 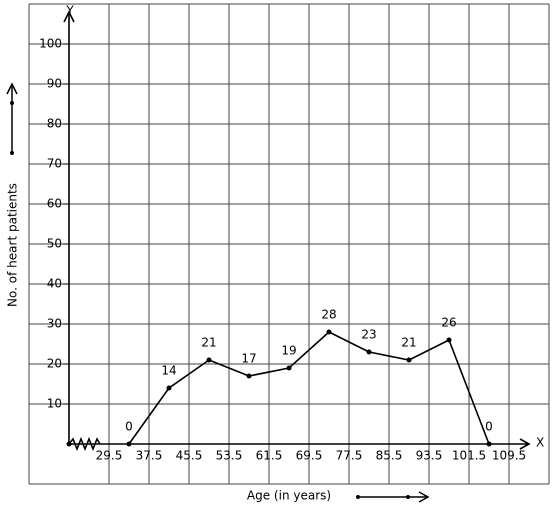 What do you see at coordinates (54, 244) in the screenshot?
I see `y-tick-label: 50` at bounding box center [54, 244].